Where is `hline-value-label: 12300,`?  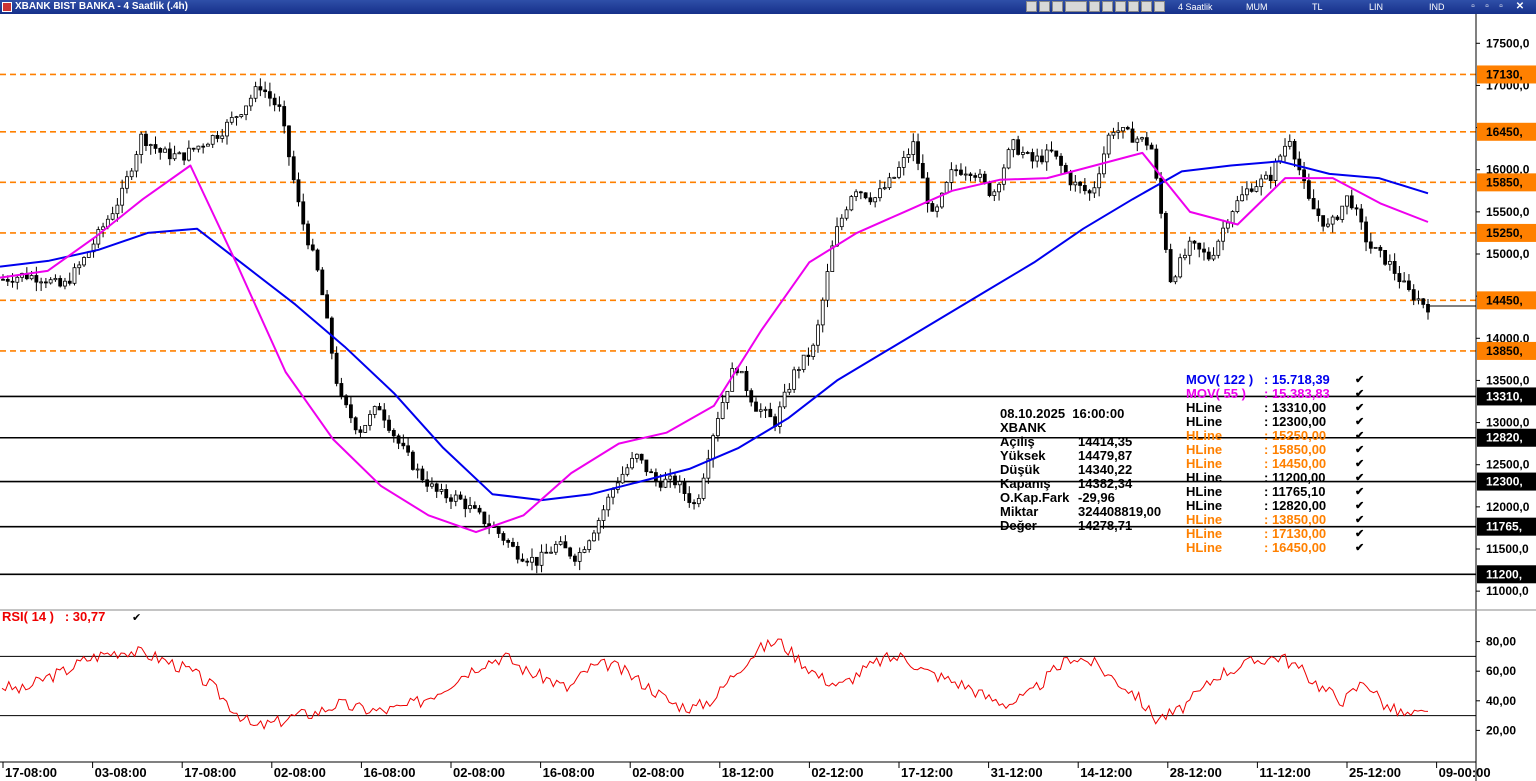
hline-value-label: 12300, is located at coordinates (1504, 482).